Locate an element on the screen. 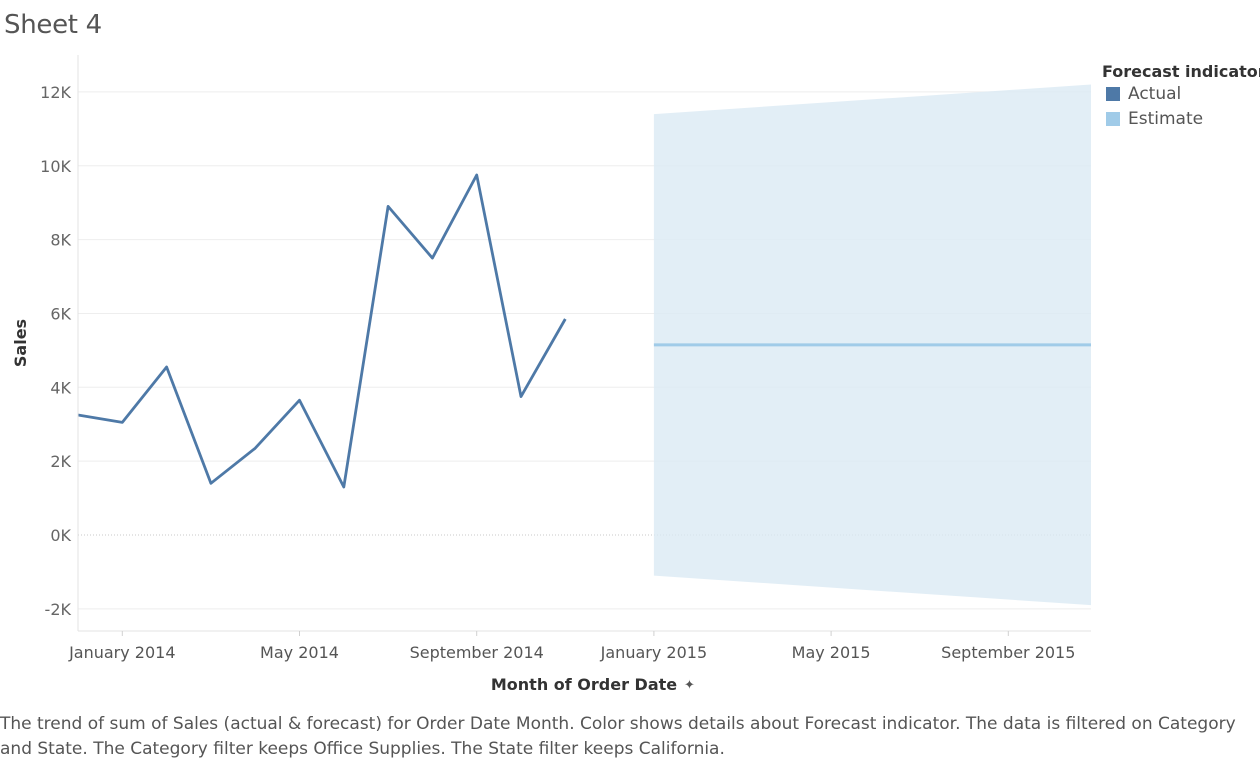 Image resolution: width=1260 pixels, height=762 pixels. legend: Forecast indicator Actual Estimate is located at coordinates (1181, 96).